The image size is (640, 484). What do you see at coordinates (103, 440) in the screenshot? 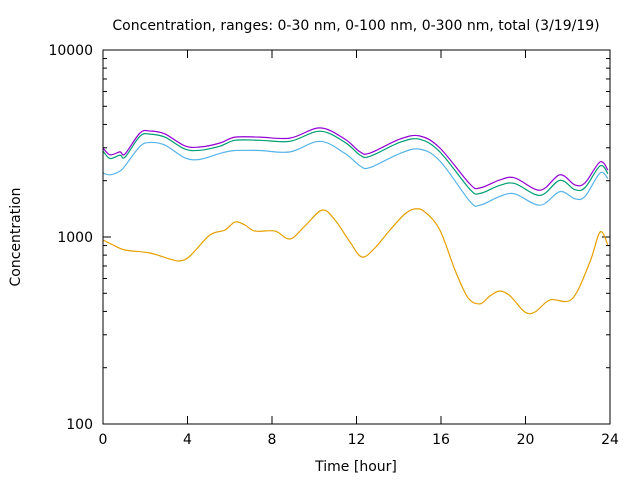
I see `x-tick-label: 0` at bounding box center [103, 440].